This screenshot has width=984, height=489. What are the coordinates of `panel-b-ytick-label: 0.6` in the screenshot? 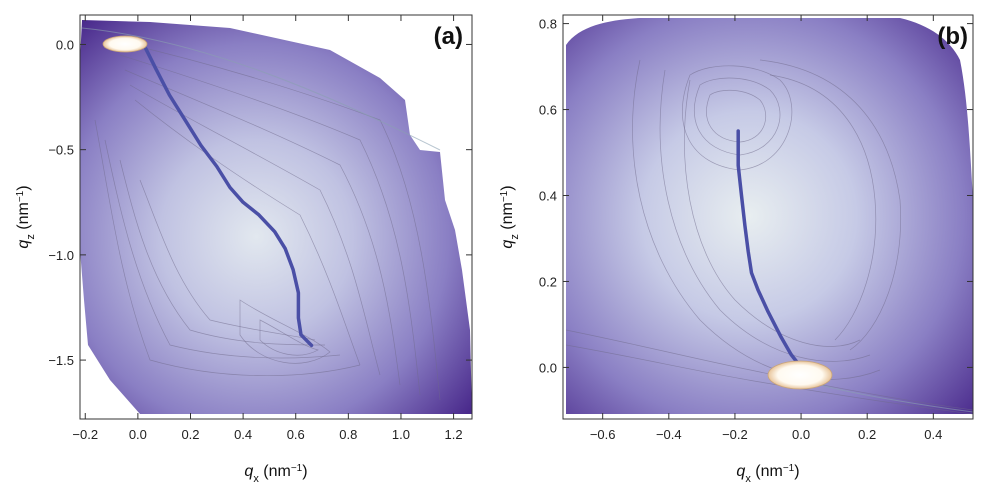 It's located at (548, 110).